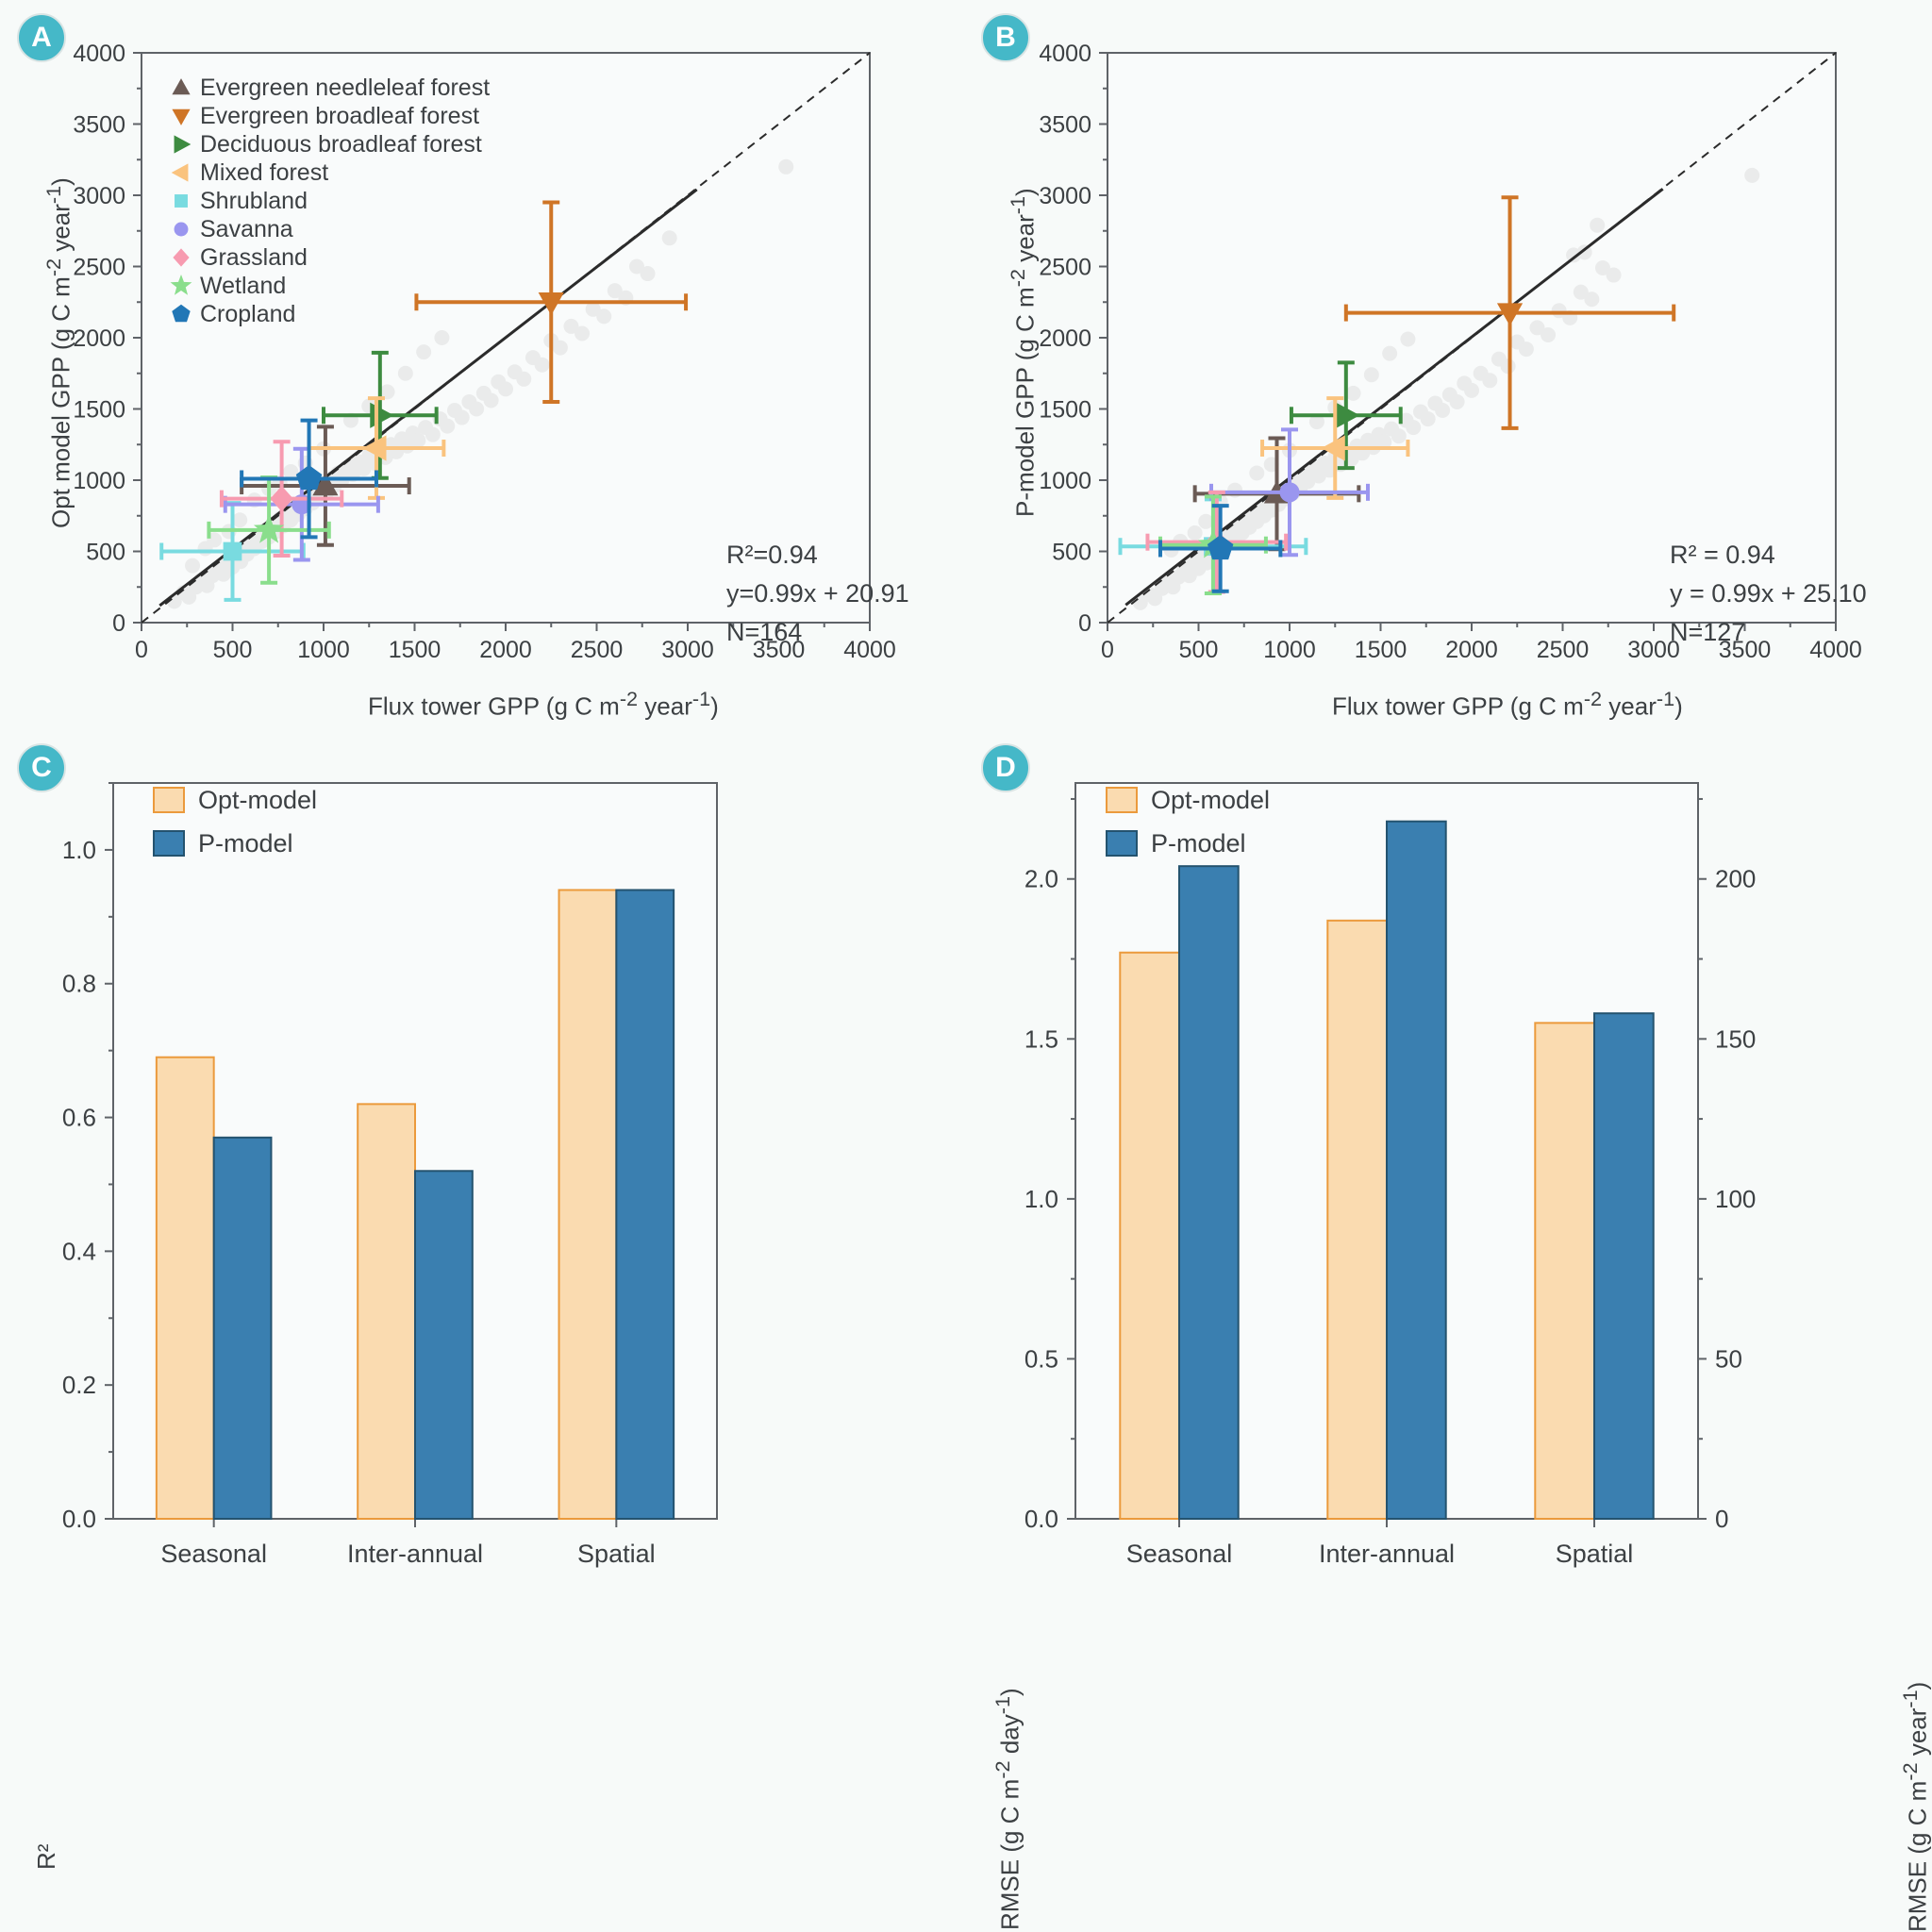 This screenshot has height=1932, width=1932. What do you see at coordinates (1736, 1038) in the screenshot?
I see `svg-text: 150` at bounding box center [1736, 1038].